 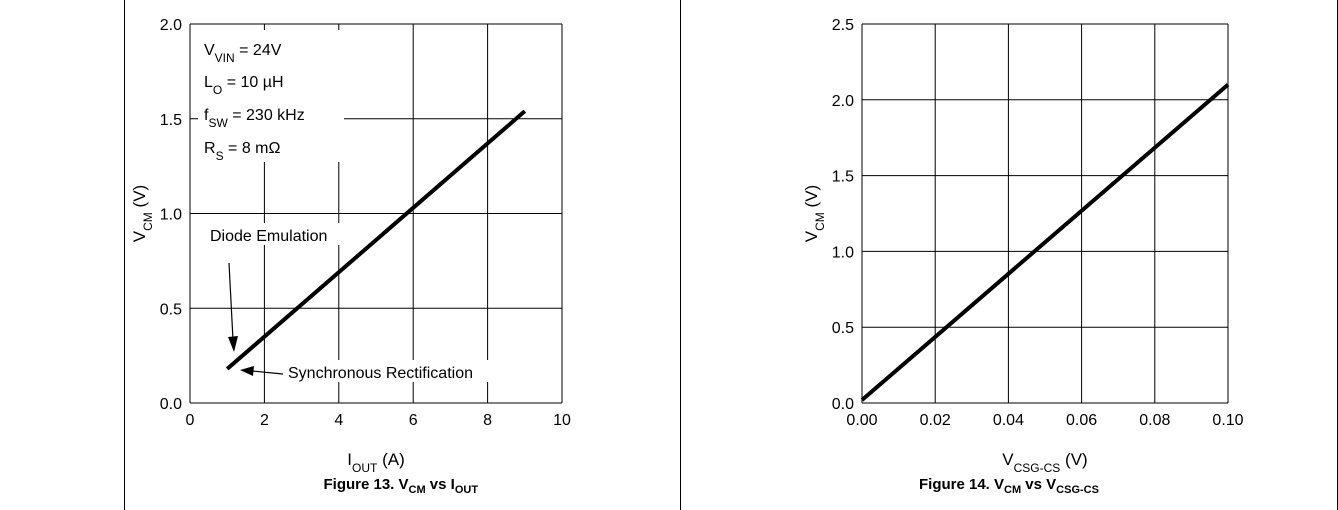 I want to click on condition-text: RS = 8 mΩ, so click(x=242, y=151).